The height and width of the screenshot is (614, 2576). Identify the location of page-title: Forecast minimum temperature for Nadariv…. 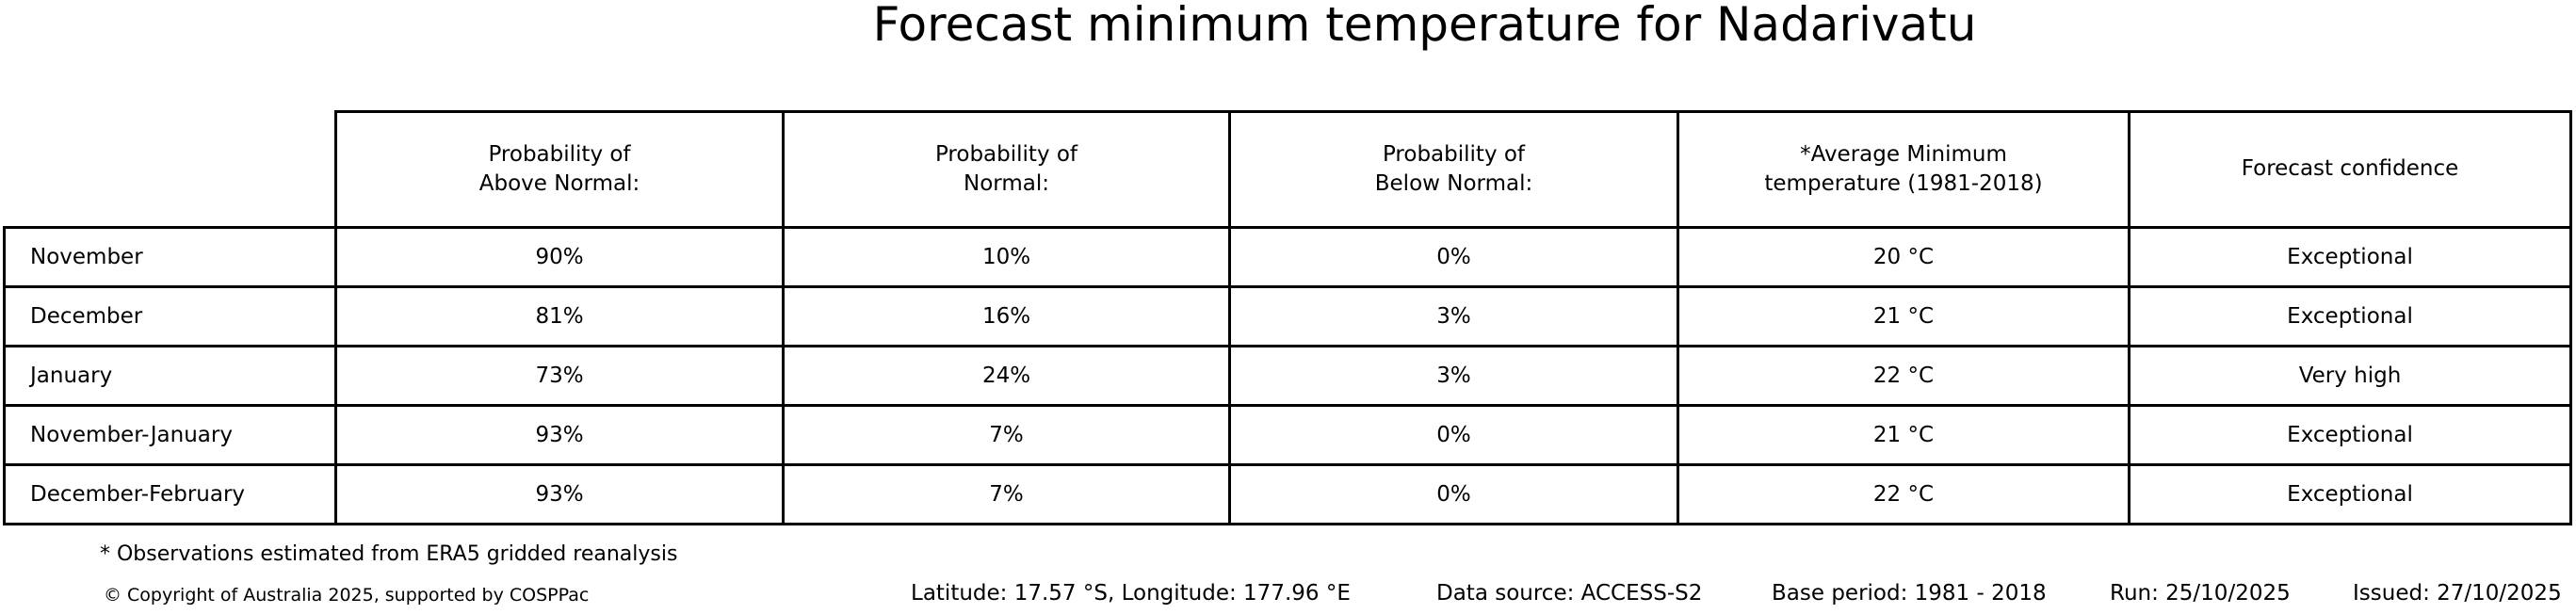
(1424, 26).